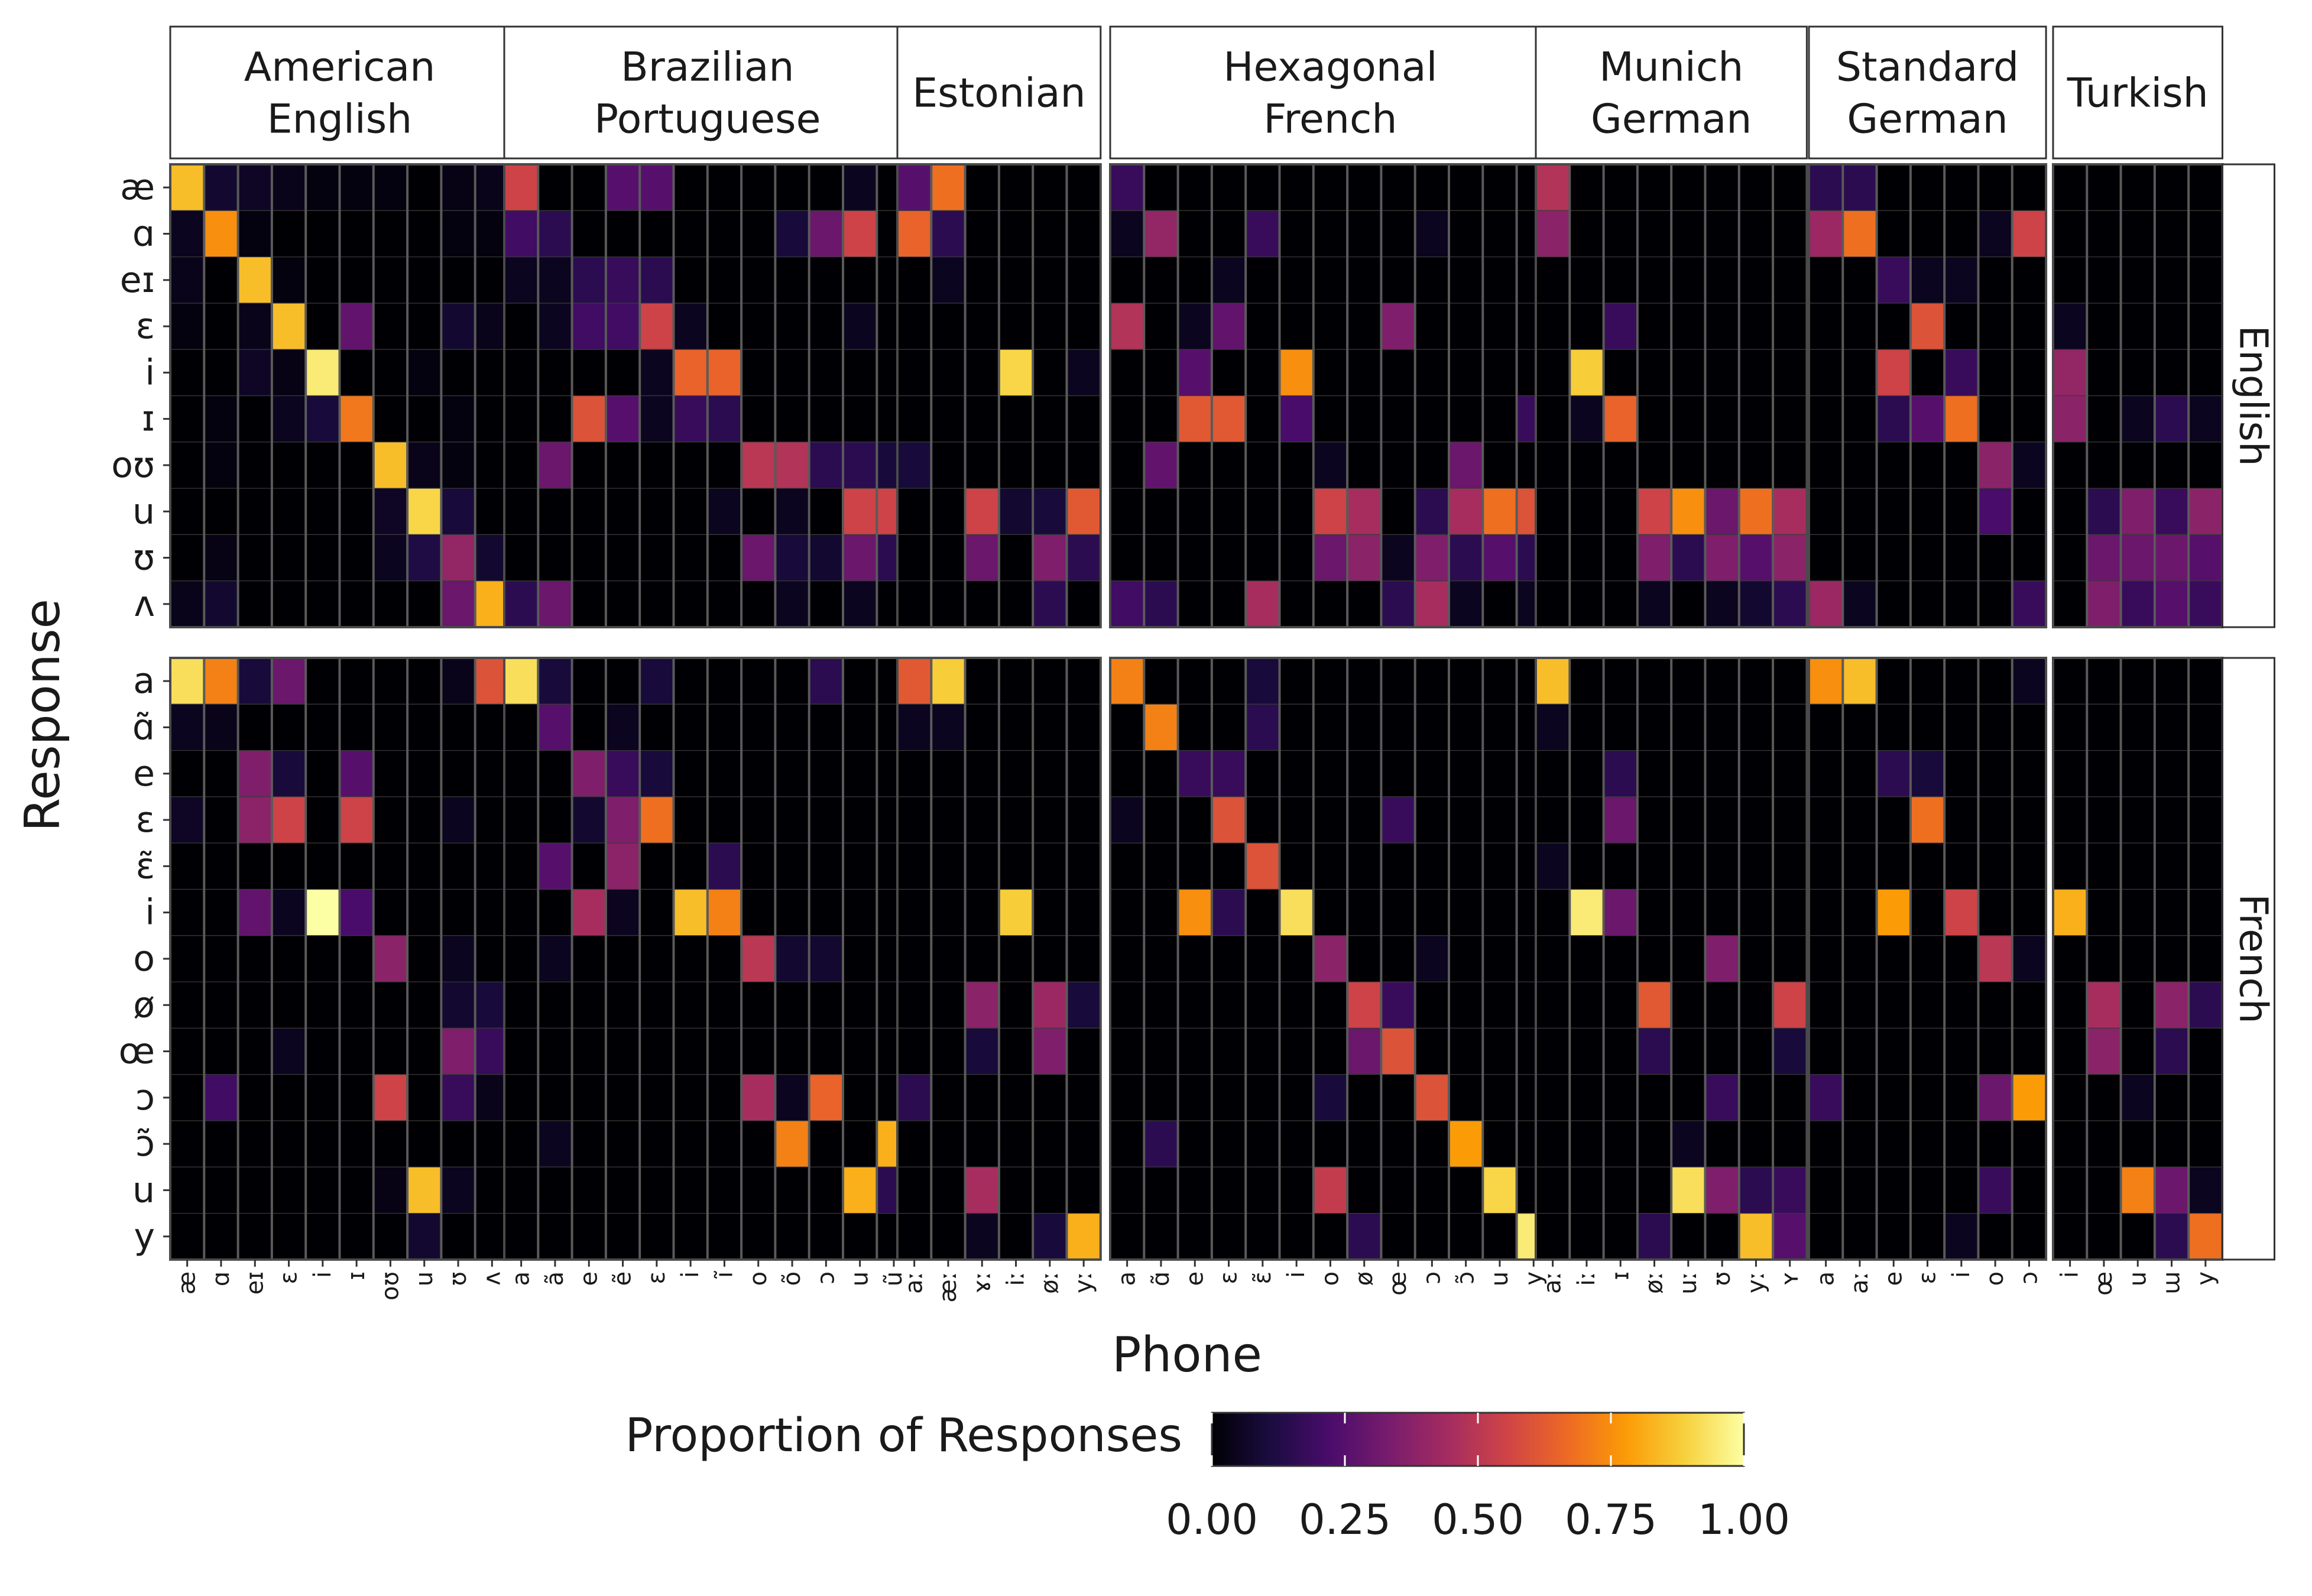 The image size is (2312, 1596). What do you see at coordinates (708, 67) in the screenshot?
I see `column-strip-label: Brazilian` at bounding box center [708, 67].